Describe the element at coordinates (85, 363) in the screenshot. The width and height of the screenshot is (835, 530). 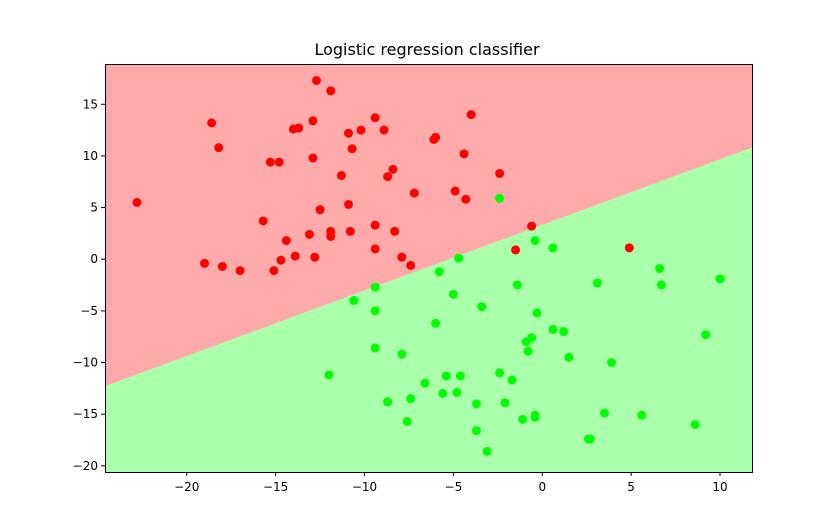
I see `y-tick-label: −10` at that location.